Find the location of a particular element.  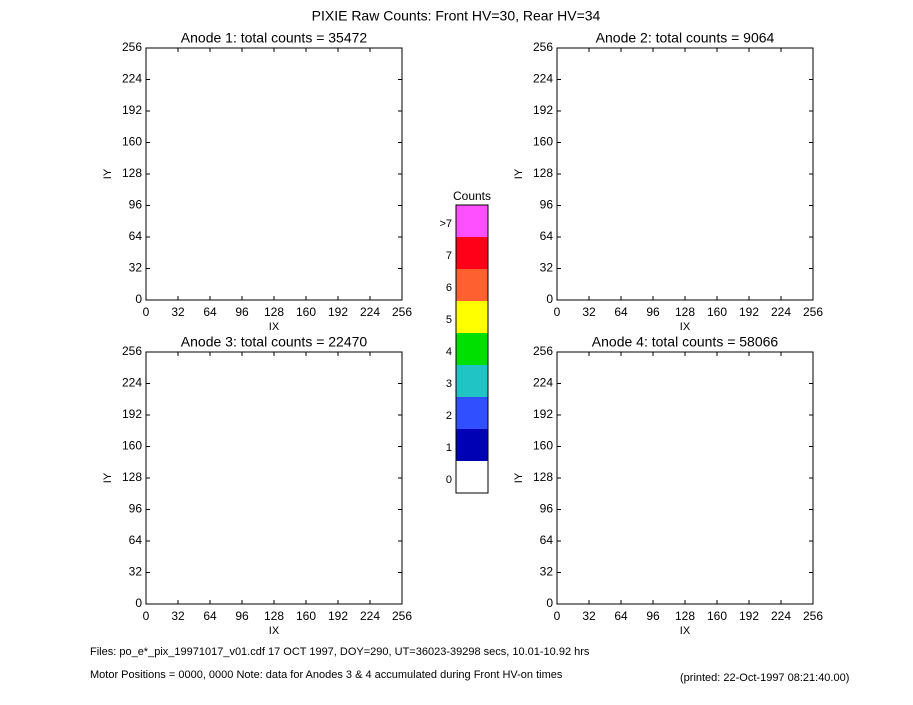

colorbar-label: 3 is located at coordinates (449, 384).